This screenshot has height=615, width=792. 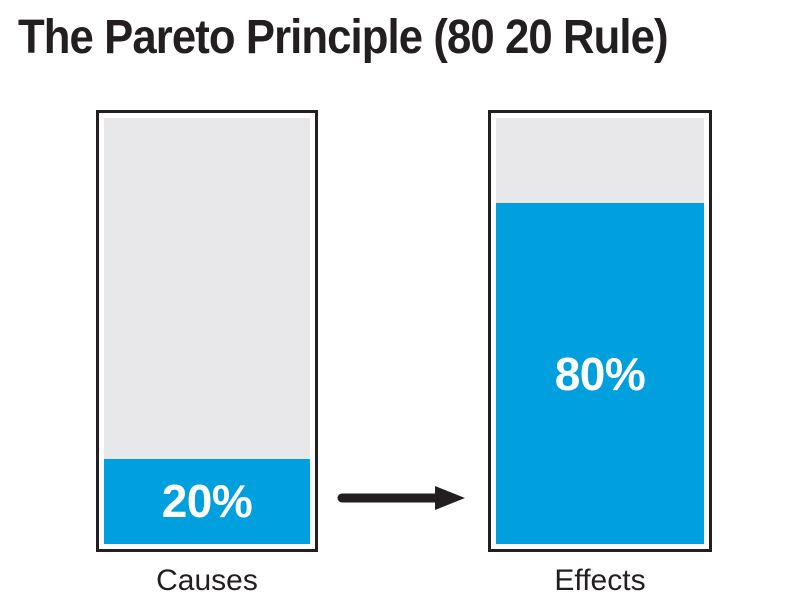 What do you see at coordinates (401, 498) in the screenshot?
I see `right-arrow-icon` at bounding box center [401, 498].